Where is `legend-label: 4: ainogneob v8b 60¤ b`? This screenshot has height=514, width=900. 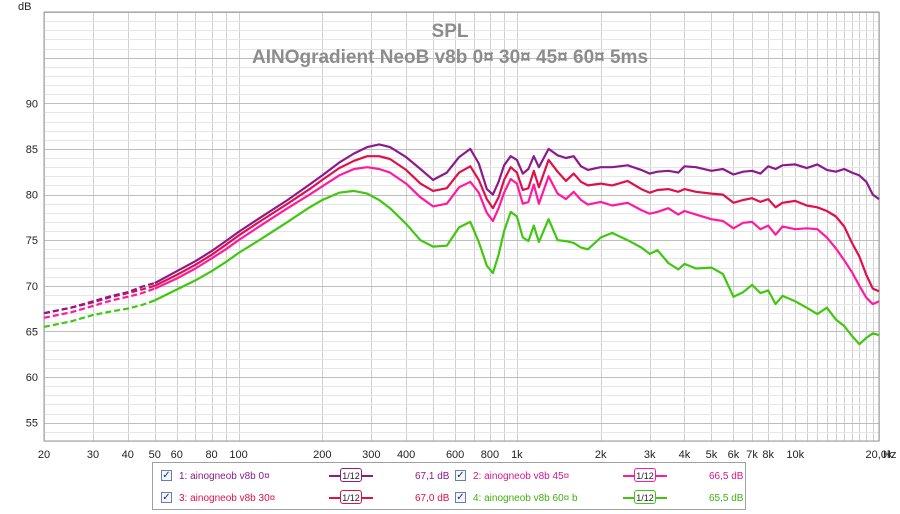
legend-label: 4: ainogneob v8b 60¤ b is located at coordinates (525, 498).